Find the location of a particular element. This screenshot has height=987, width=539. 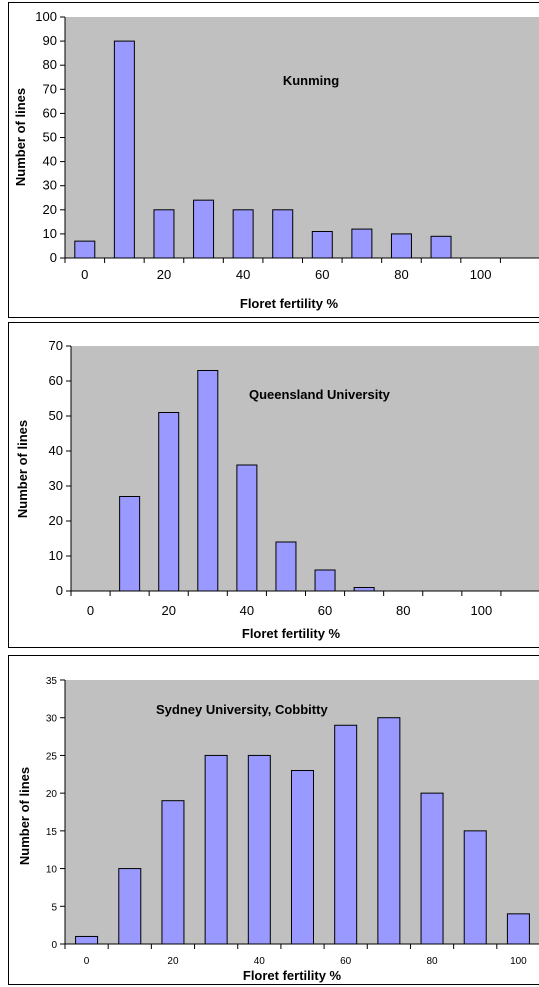

chart-title: Kunming is located at coordinates (311, 80).